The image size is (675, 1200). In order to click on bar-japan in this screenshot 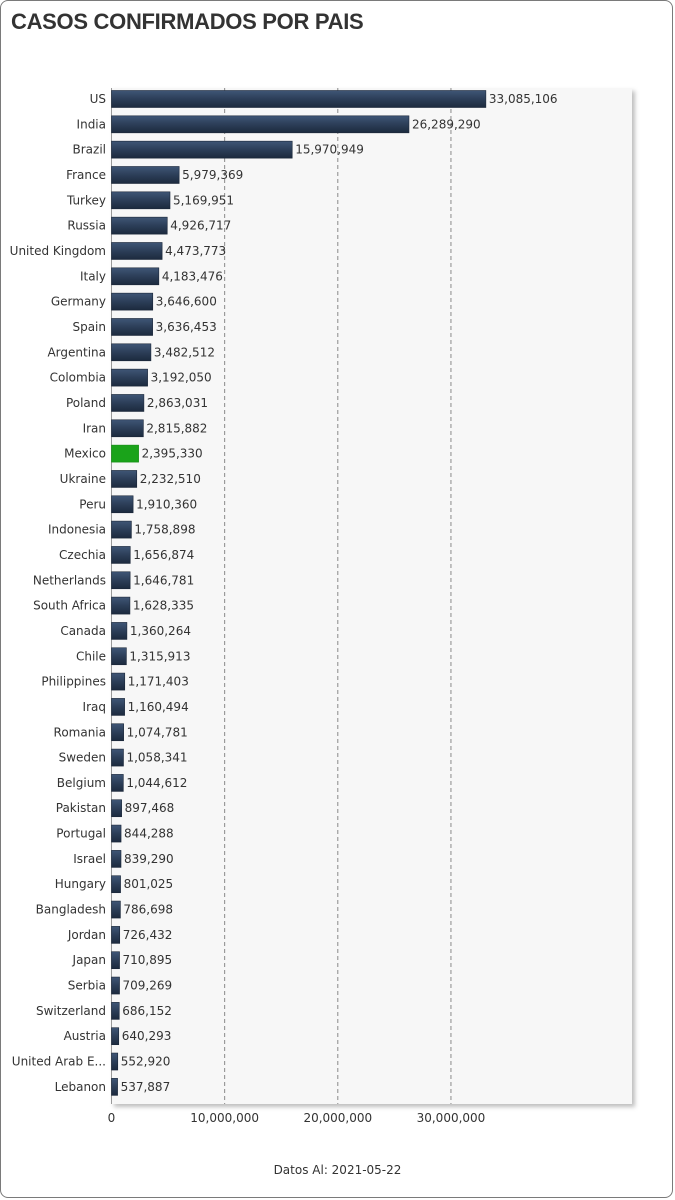, I will do `click(115, 960)`.